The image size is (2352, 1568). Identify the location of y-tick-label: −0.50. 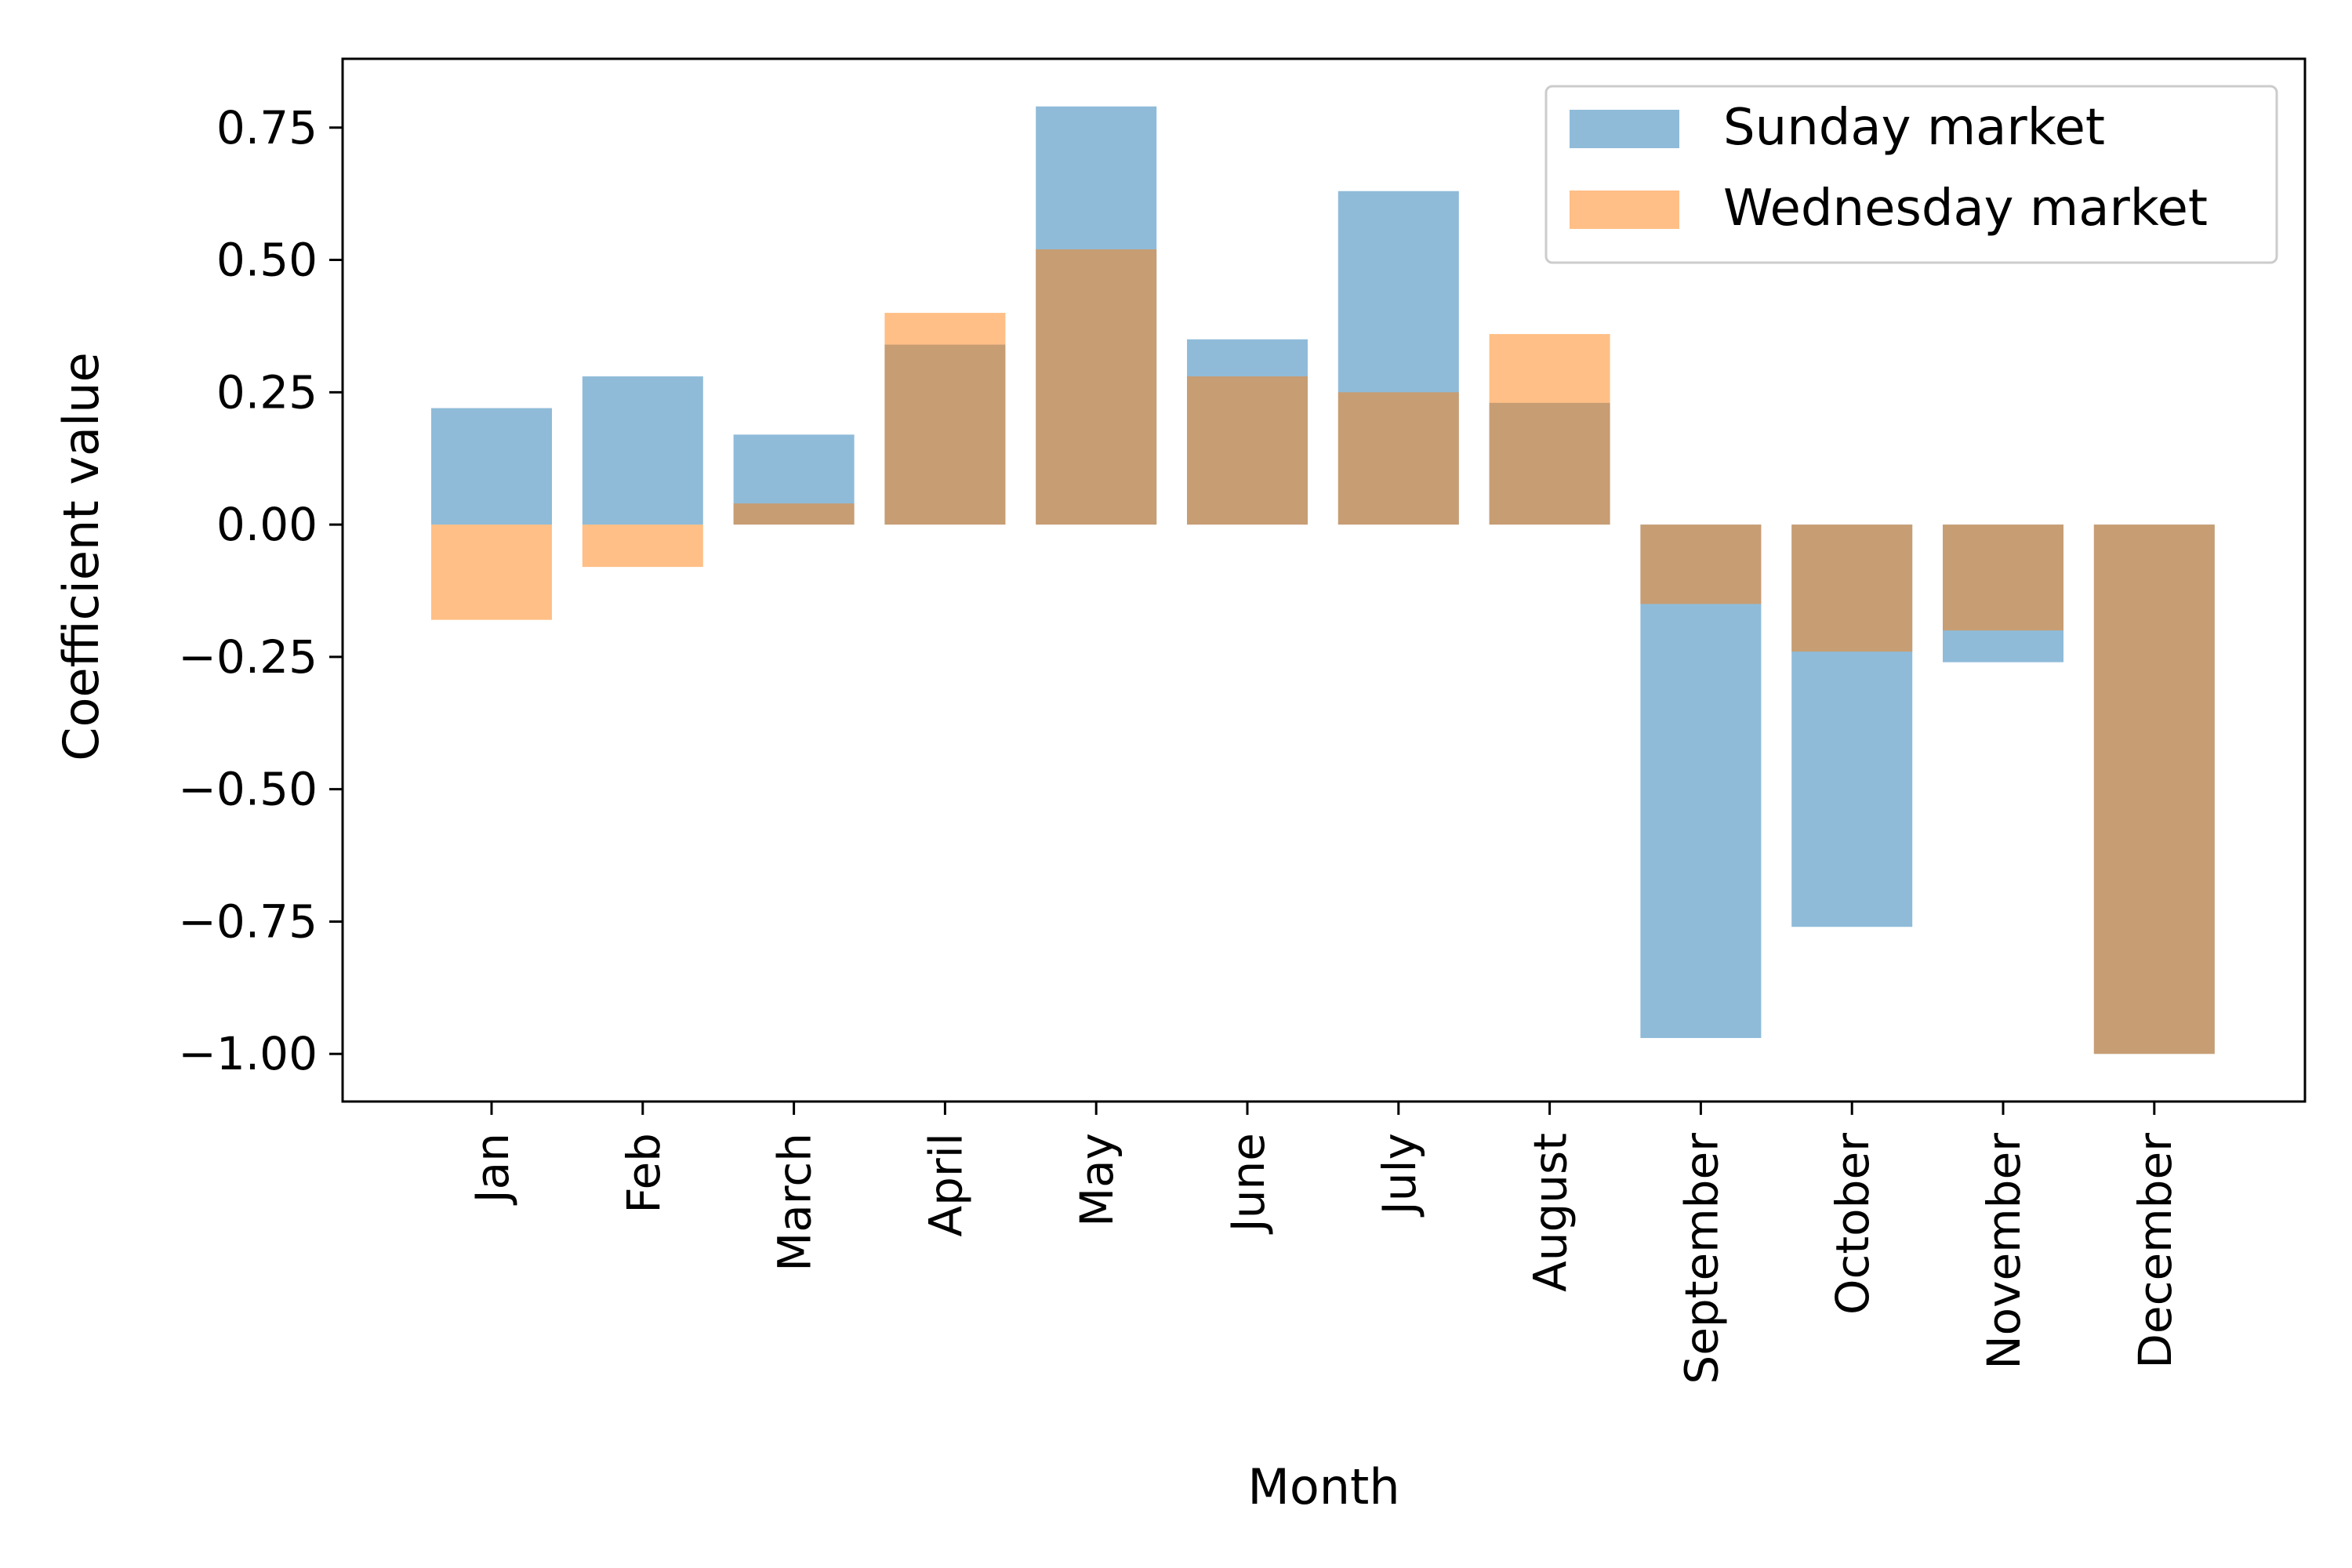
(248, 789).